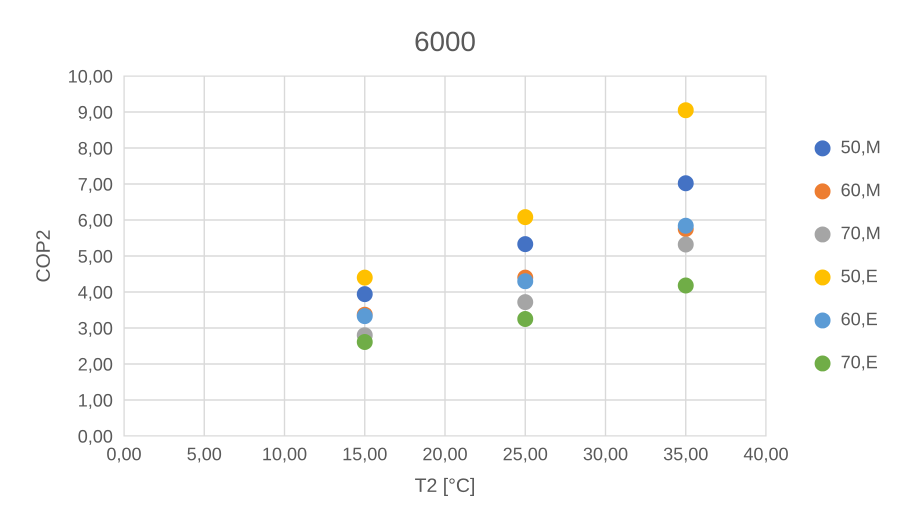  I want to click on legend-label: 60,M, so click(861, 191).